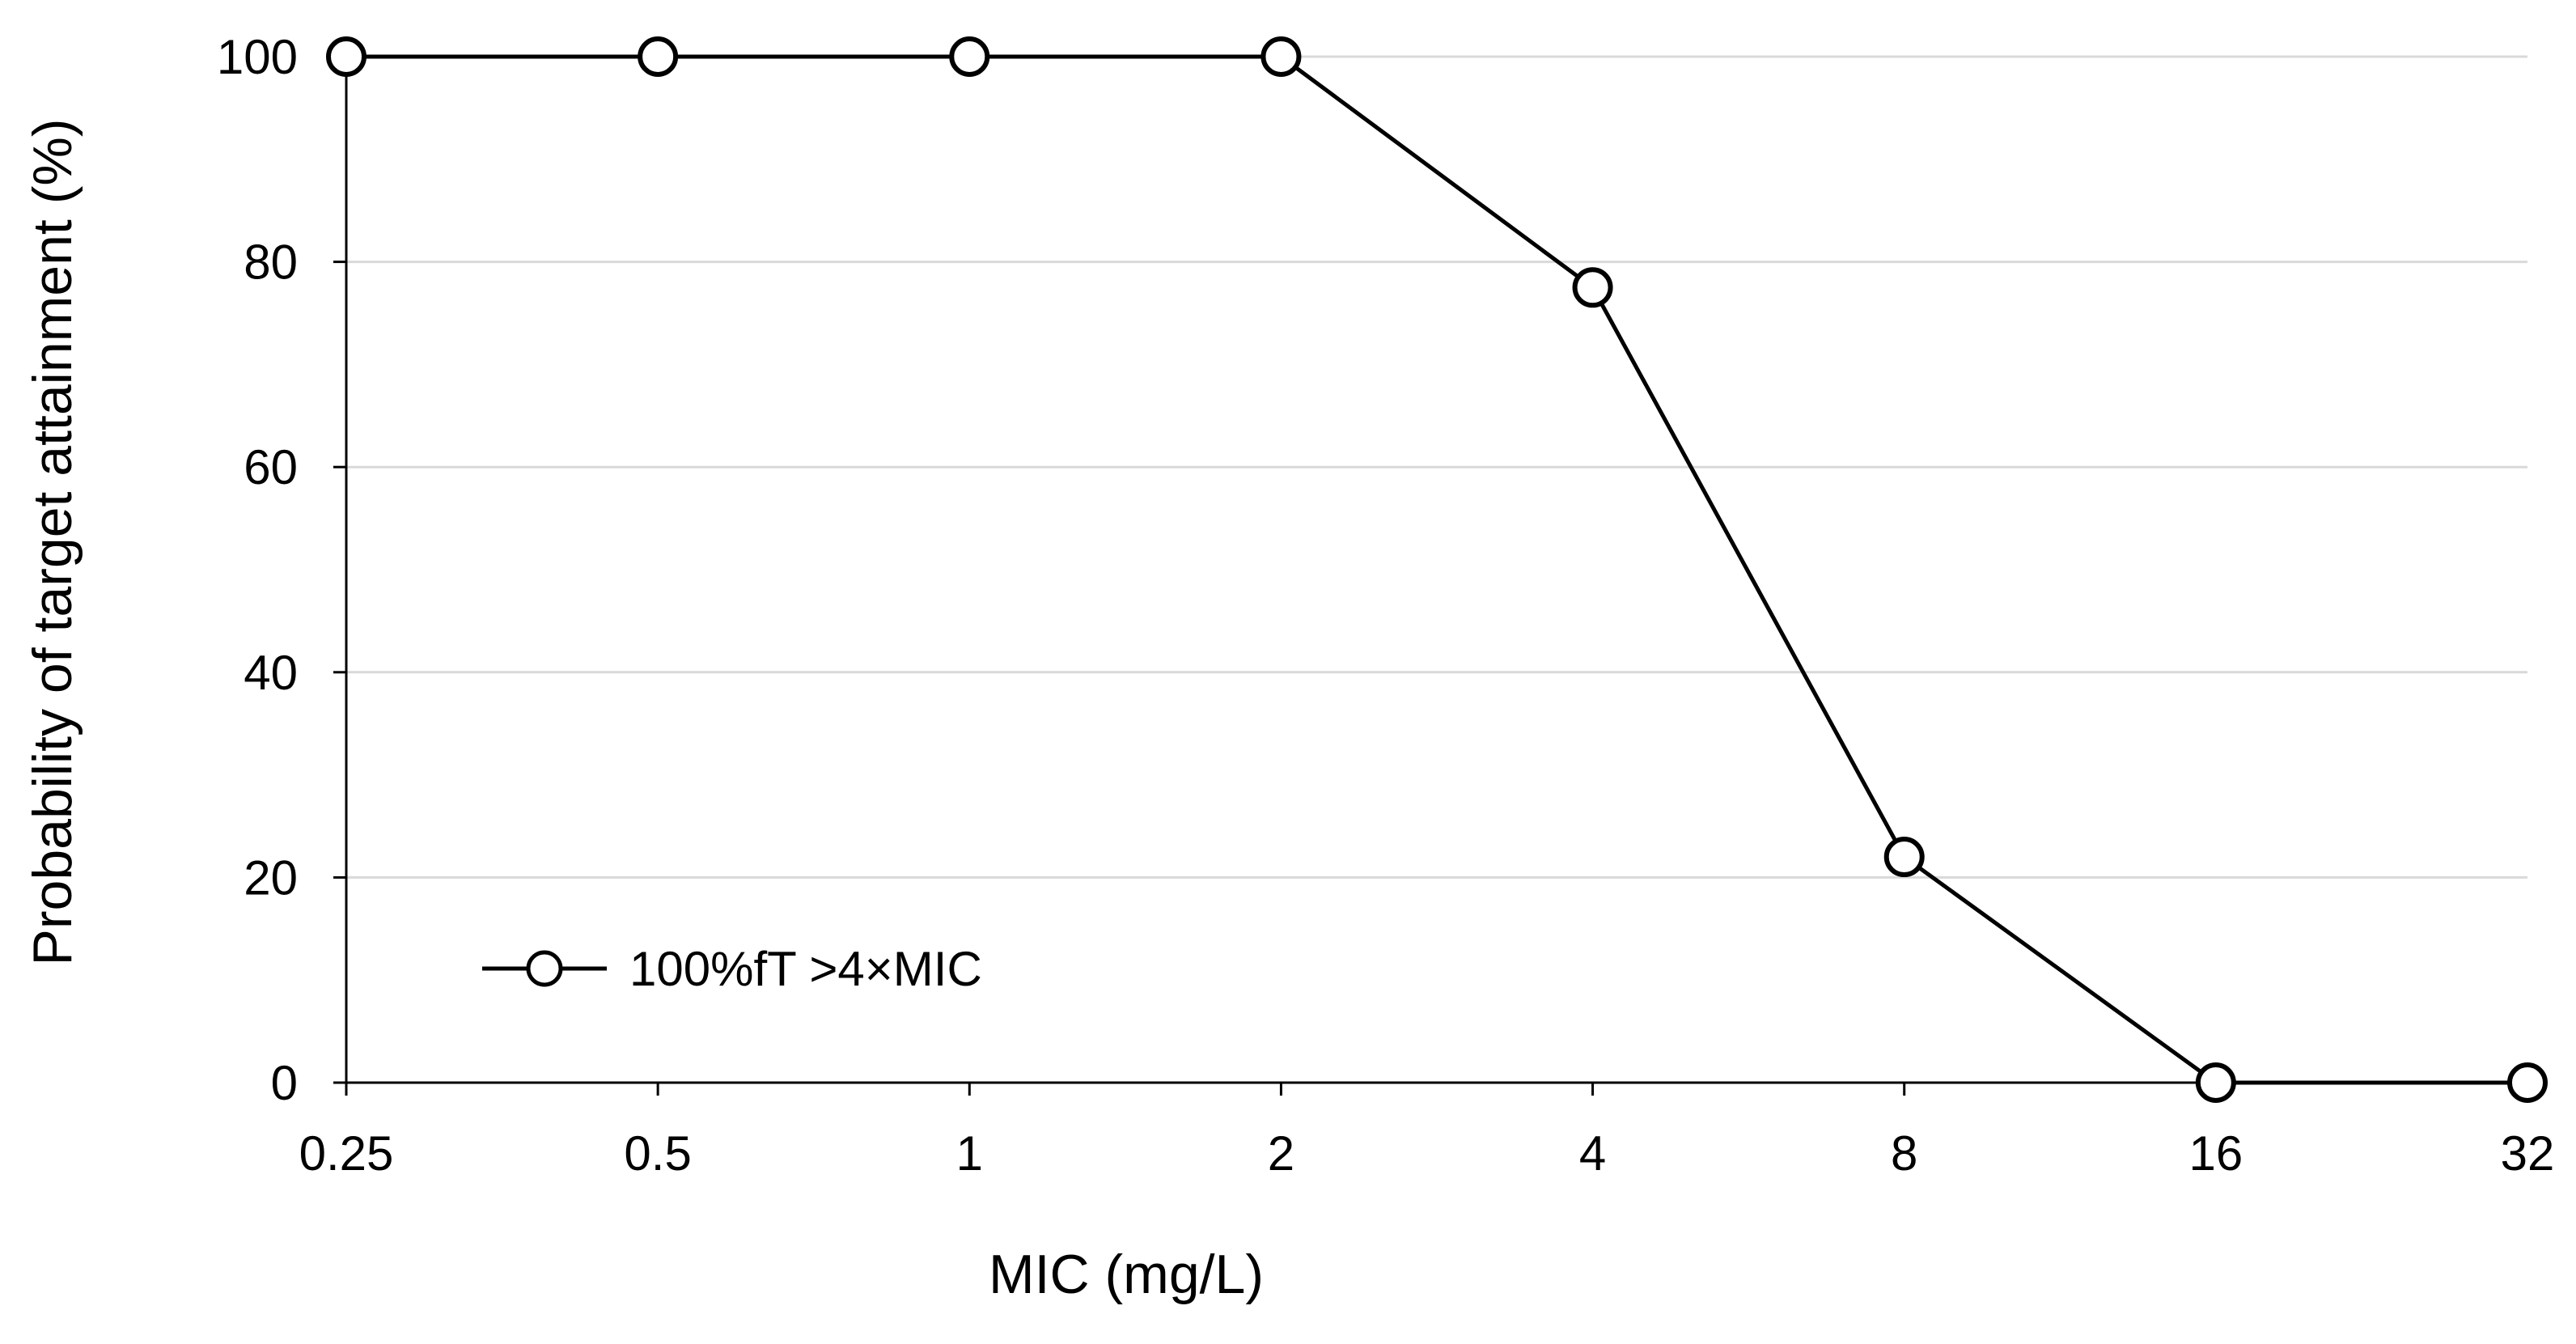  Describe the element at coordinates (346, 1153) in the screenshot. I see `x-tick-label: 0.25` at that location.